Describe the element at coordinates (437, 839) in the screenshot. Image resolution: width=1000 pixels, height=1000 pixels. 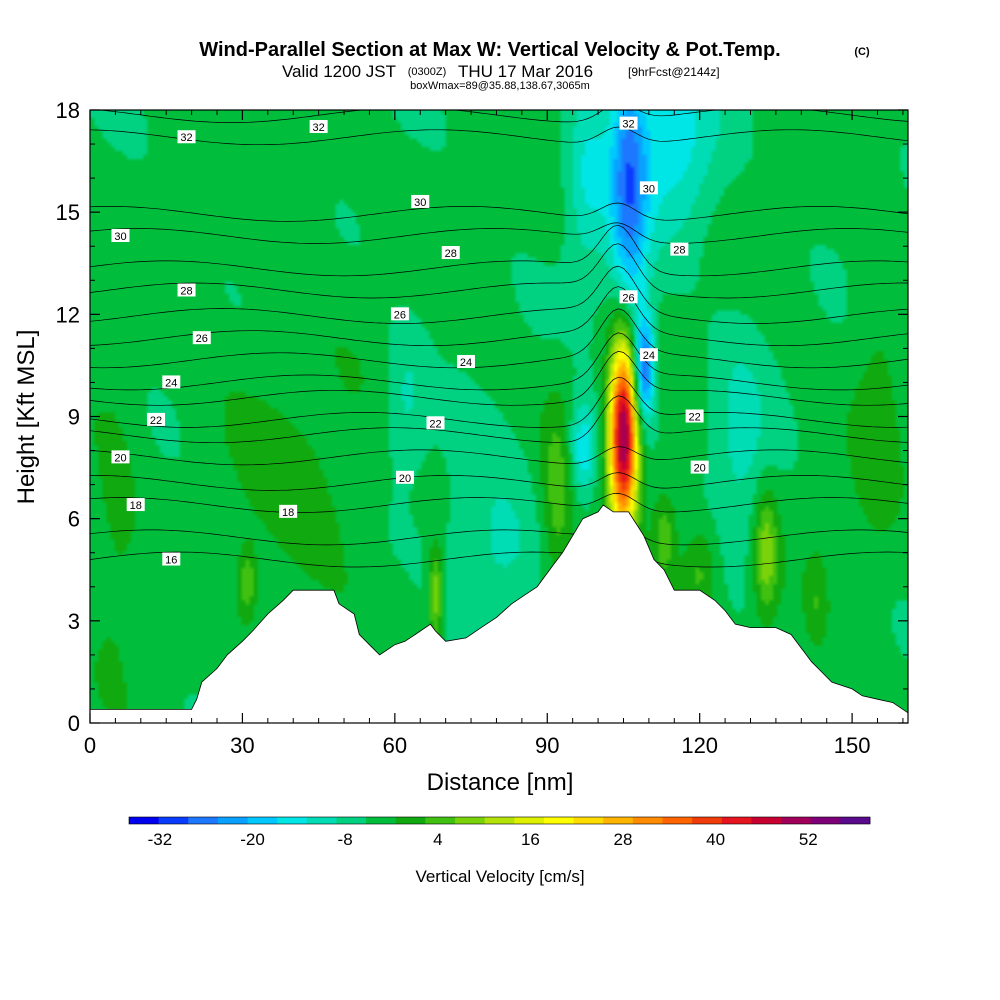
I see `colorbar-tick-label: 4` at that location.